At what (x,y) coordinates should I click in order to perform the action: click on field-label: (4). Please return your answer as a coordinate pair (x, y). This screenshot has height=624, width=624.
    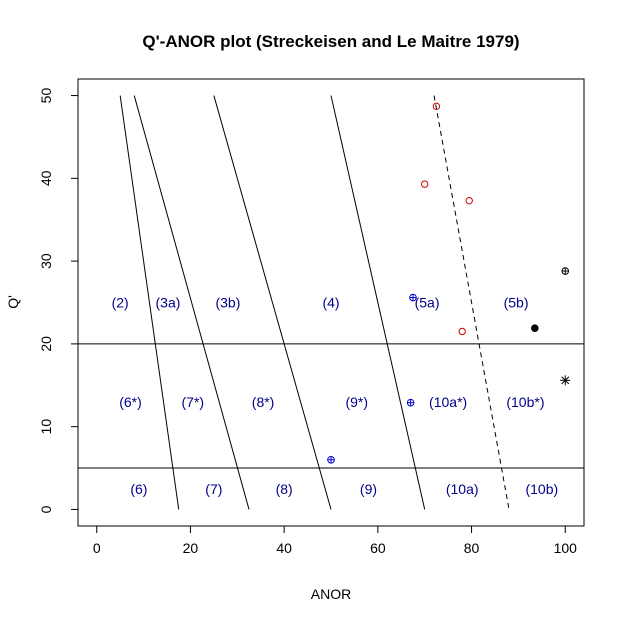
    Looking at the image, I should click on (330, 303).